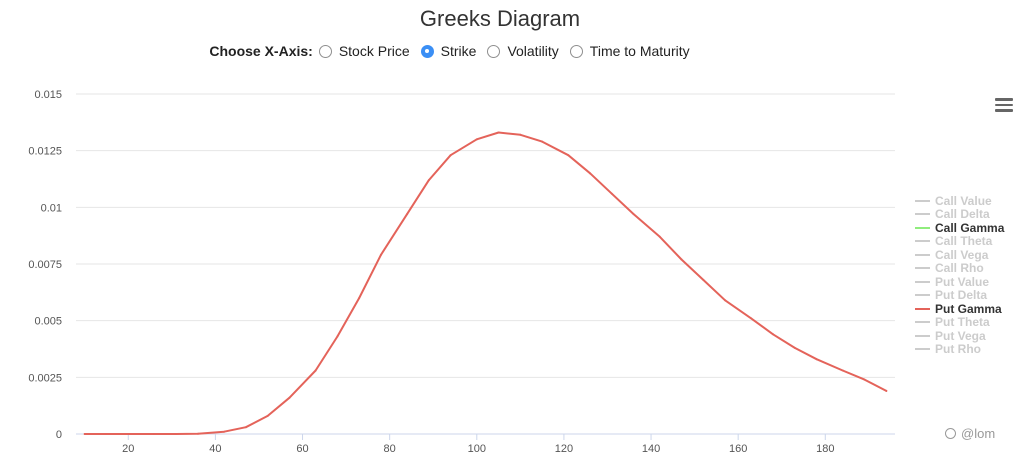 This screenshot has width=1020, height=466. I want to click on legend-item-put-value: Put Value, so click(959, 282).